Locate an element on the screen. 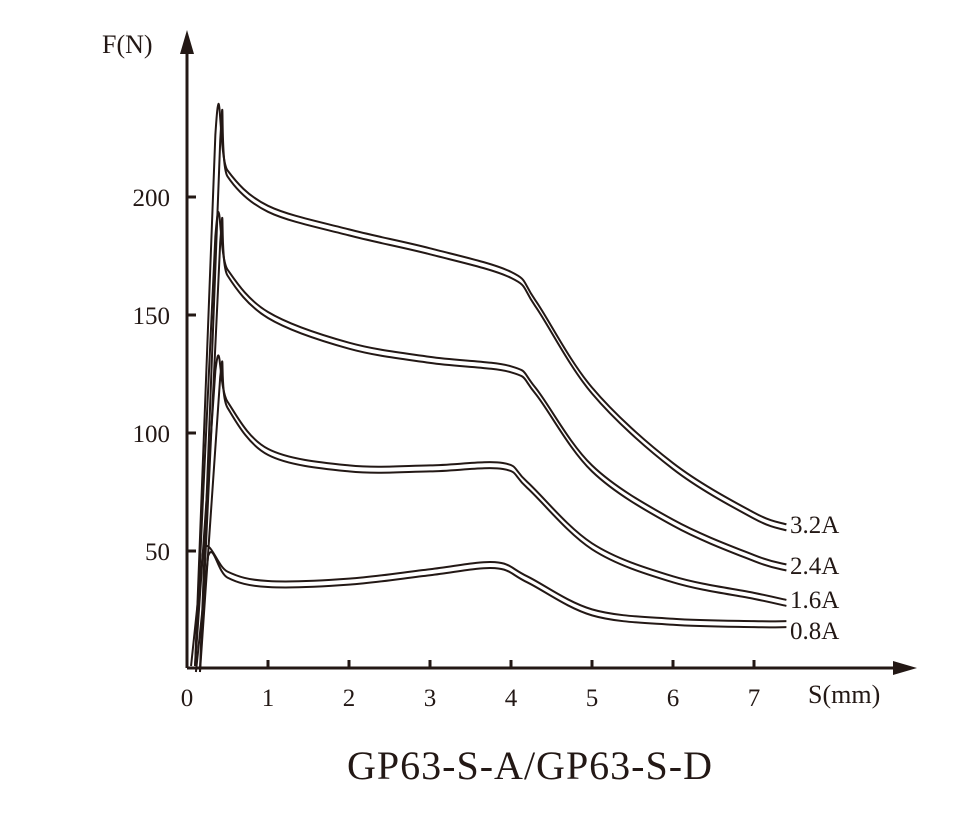 This screenshot has height=831, width=976. y-axis-arrow-icon is located at coordinates (187, 42).